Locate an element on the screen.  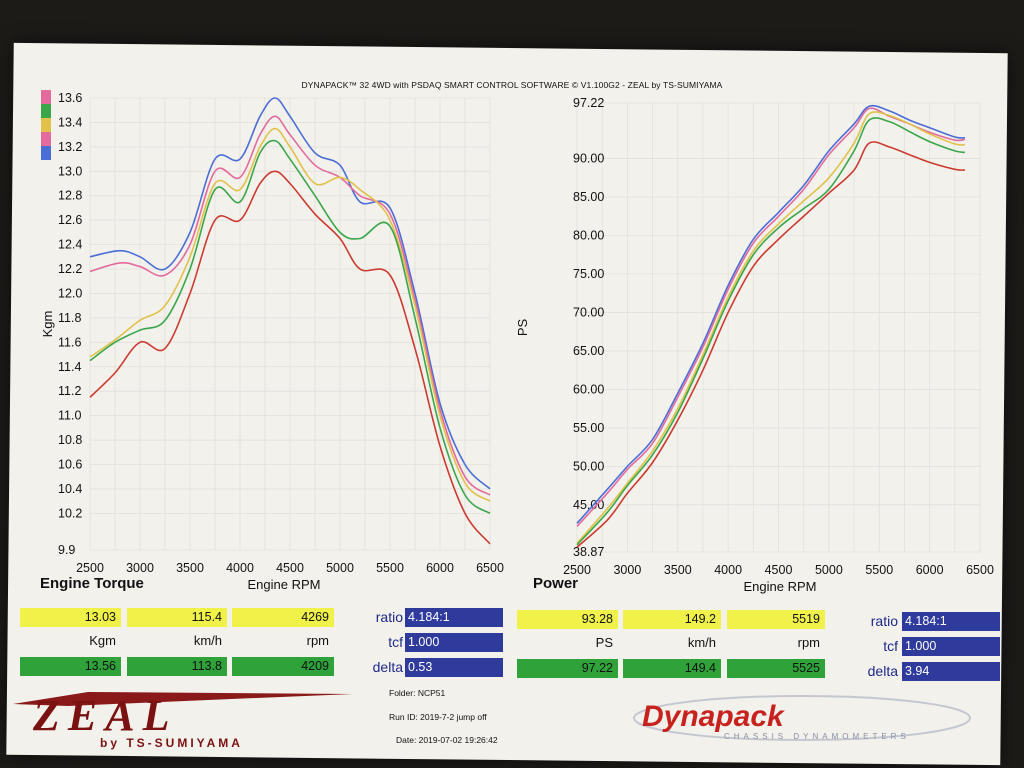
y-tick-label: 75.00 is located at coordinates (588, 274).